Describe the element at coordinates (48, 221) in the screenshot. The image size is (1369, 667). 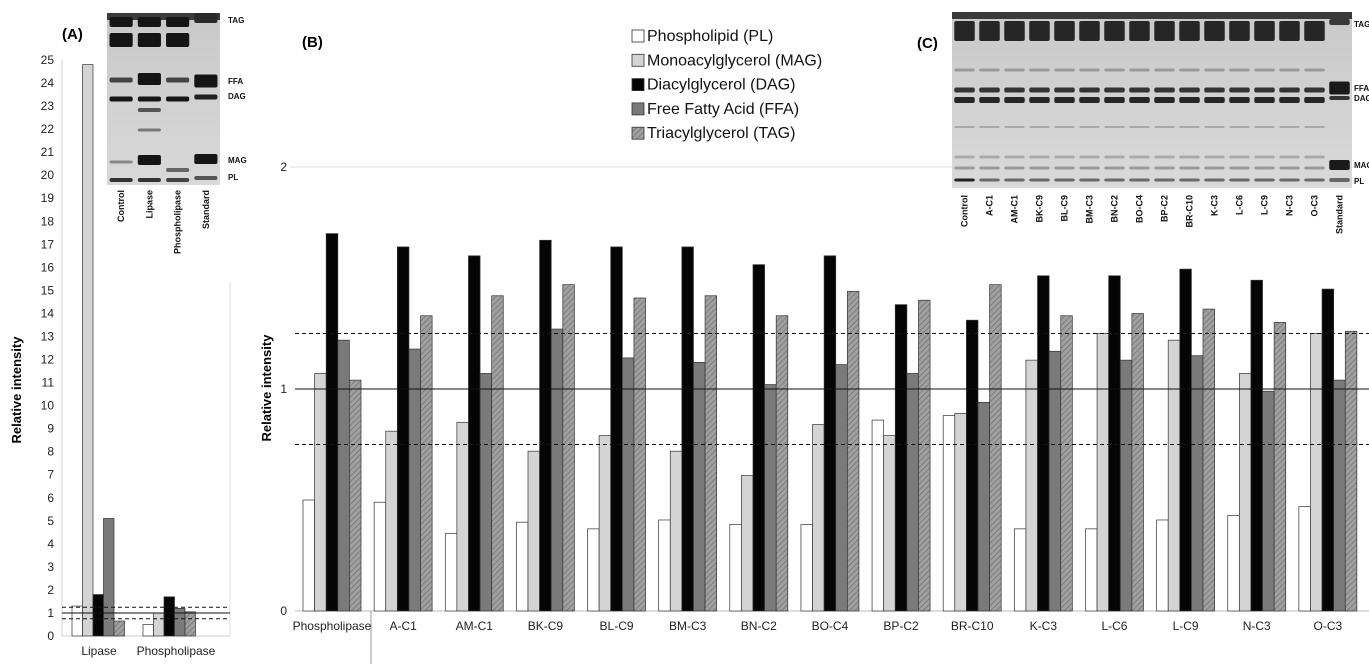
I see `panel-a-y-tick-label: 18` at that location.